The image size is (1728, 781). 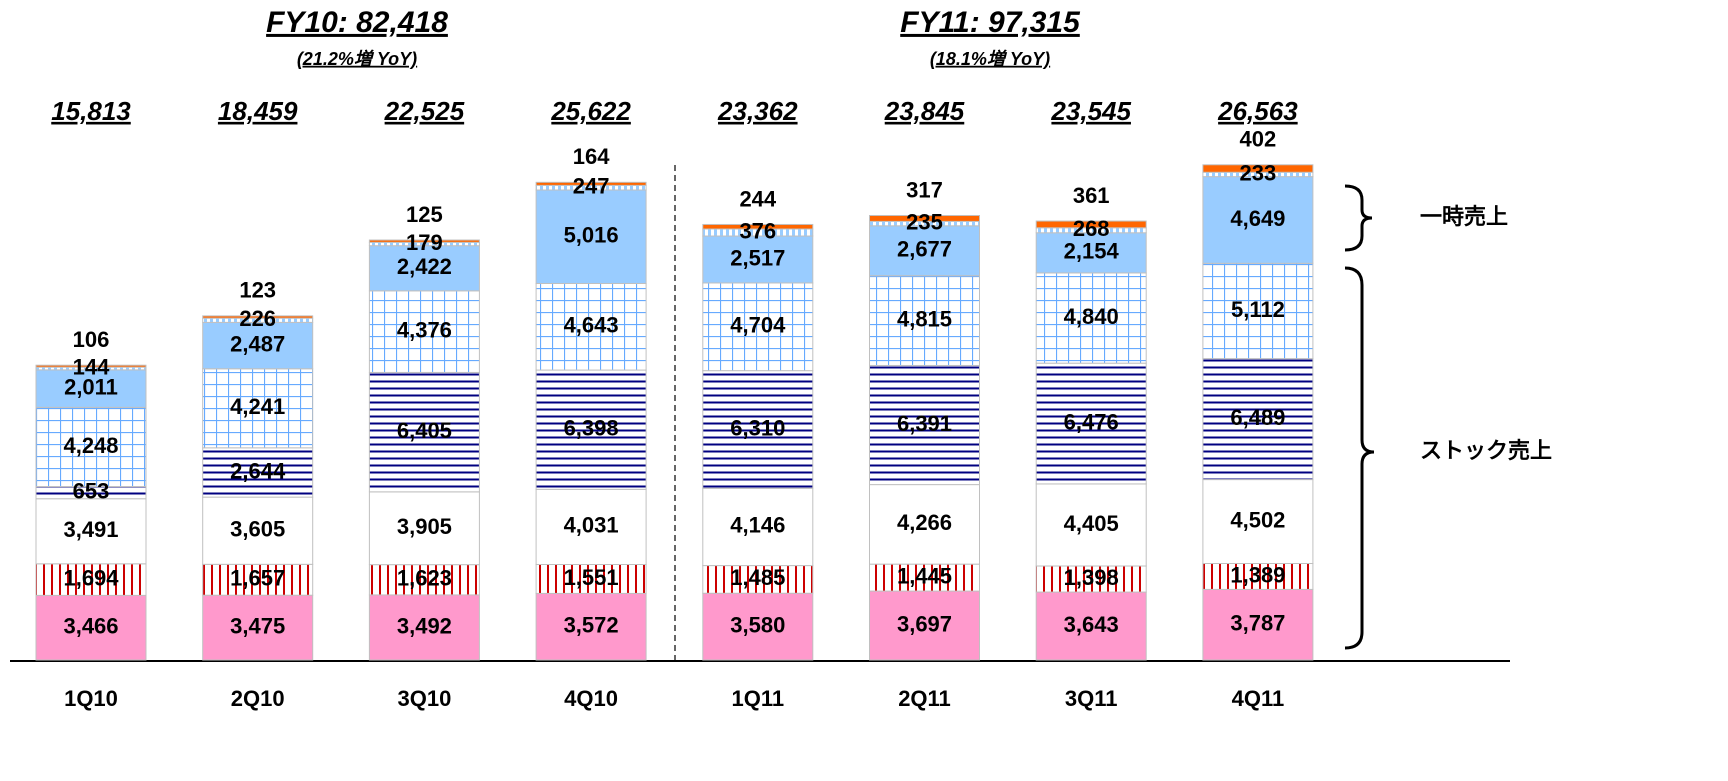 What do you see at coordinates (1258, 139) in the screenshot?
I see `data-label: 402` at bounding box center [1258, 139].